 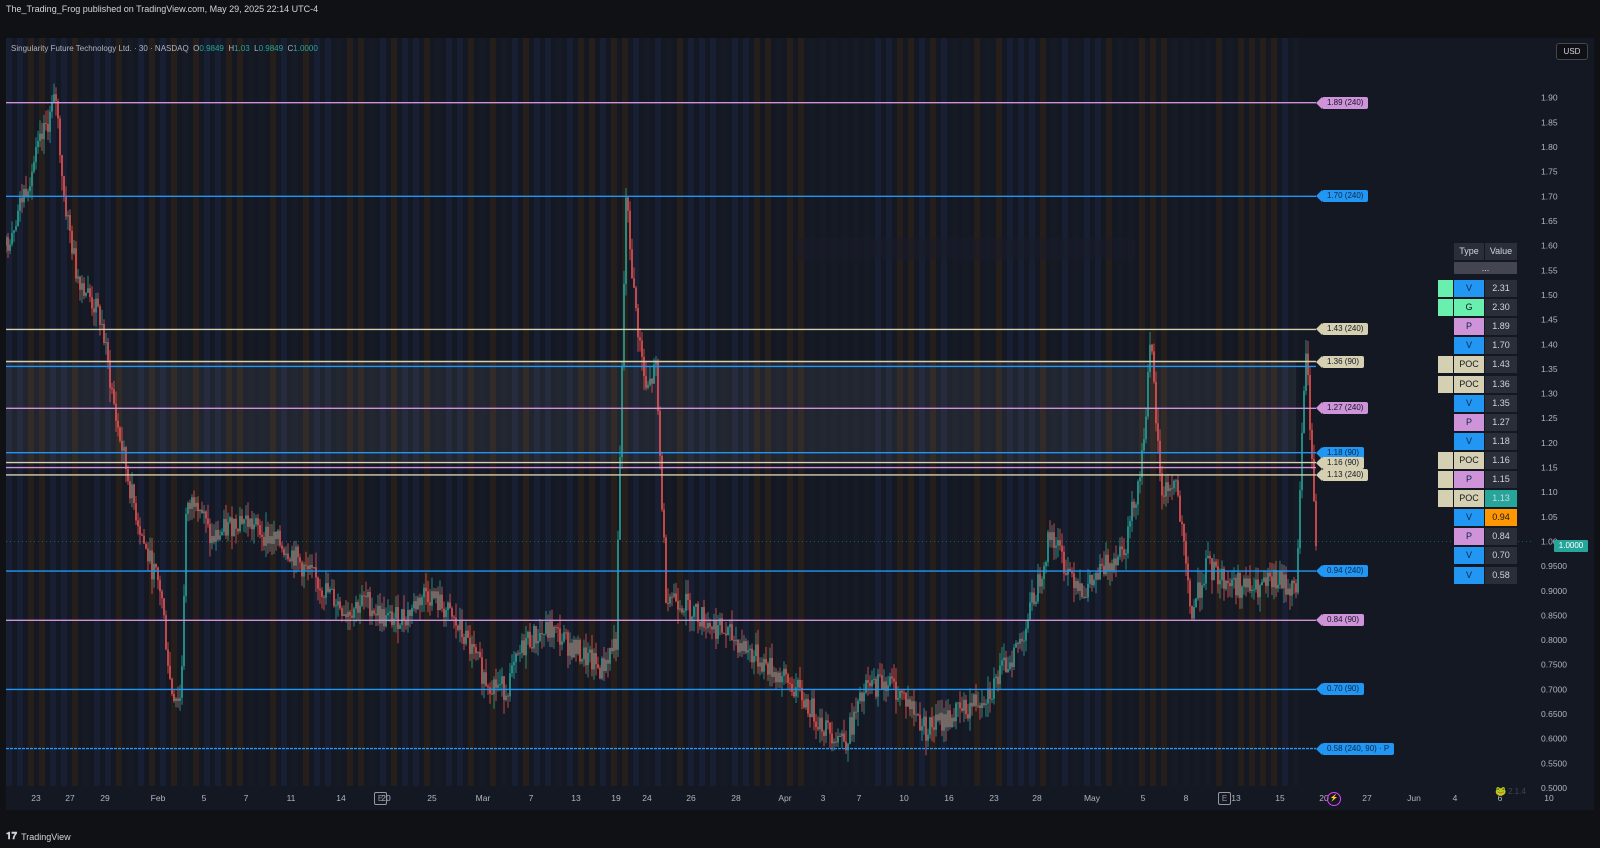 I want to click on tradingview-logo: 𝟏𝟕 TradingView, so click(x=38, y=836).